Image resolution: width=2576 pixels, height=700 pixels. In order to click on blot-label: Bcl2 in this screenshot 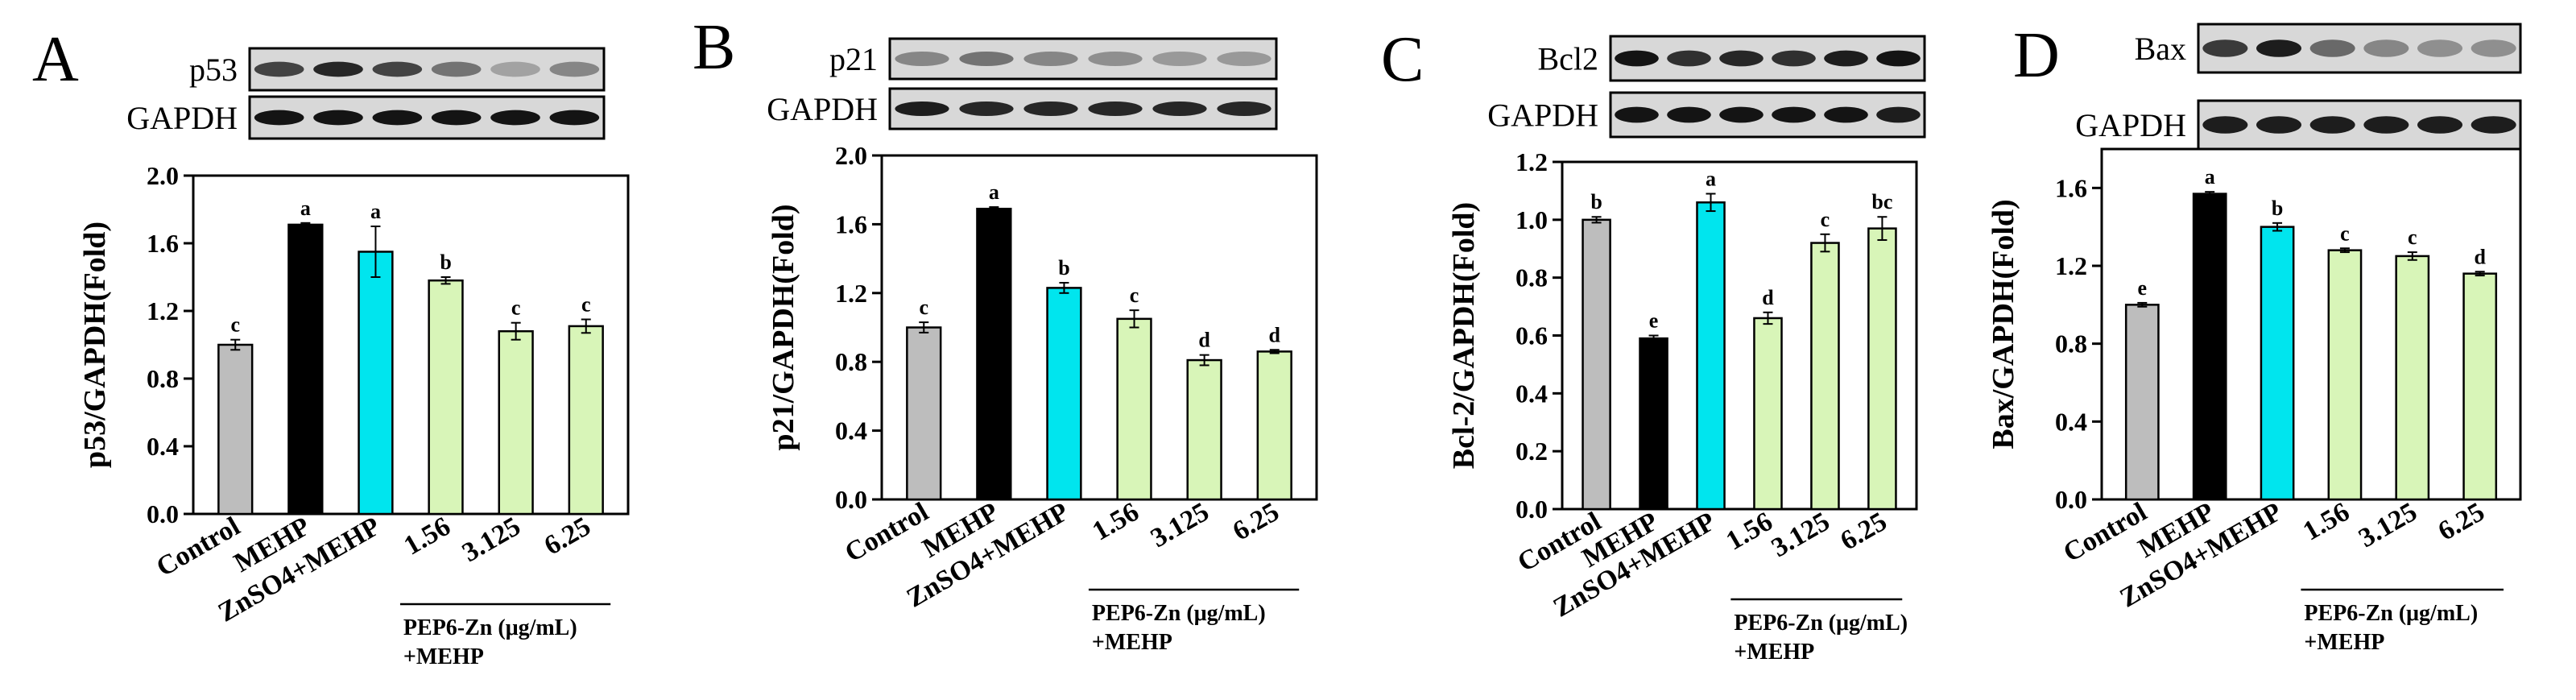, I will do `click(1568, 59)`.